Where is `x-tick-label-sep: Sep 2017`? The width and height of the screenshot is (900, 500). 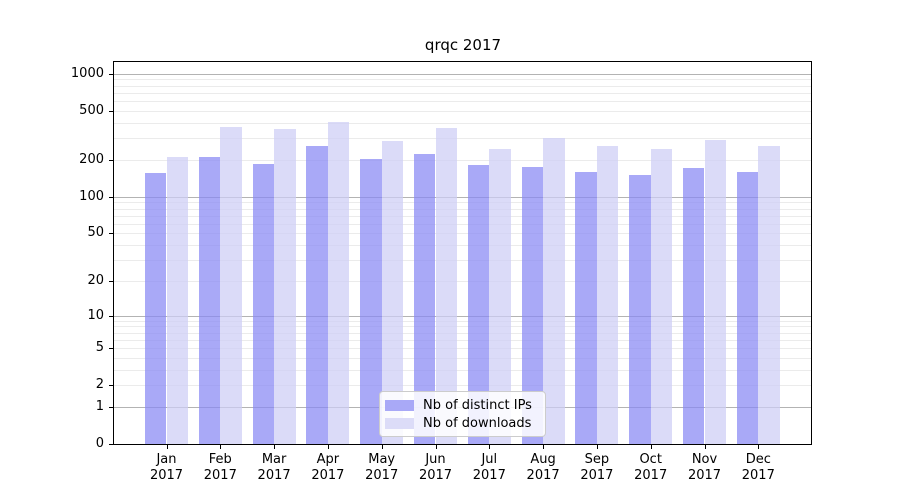
x-tick-label-sep: Sep 2017 is located at coordinates (597, 467).